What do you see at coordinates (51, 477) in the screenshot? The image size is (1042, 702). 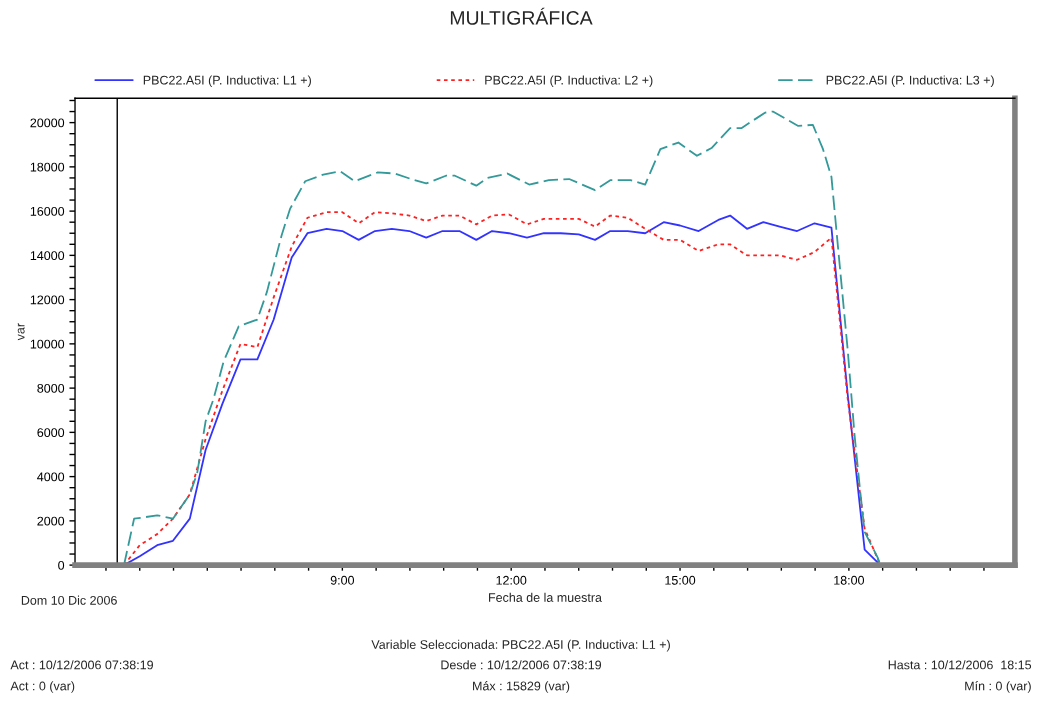 I see `y-tick-label: 4000` at bounding box center [51, 477].